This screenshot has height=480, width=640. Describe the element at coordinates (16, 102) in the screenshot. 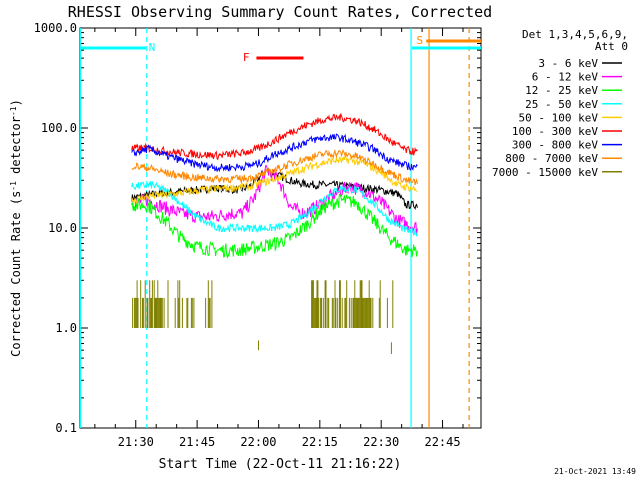

I see `y-label-end: )` at that location.